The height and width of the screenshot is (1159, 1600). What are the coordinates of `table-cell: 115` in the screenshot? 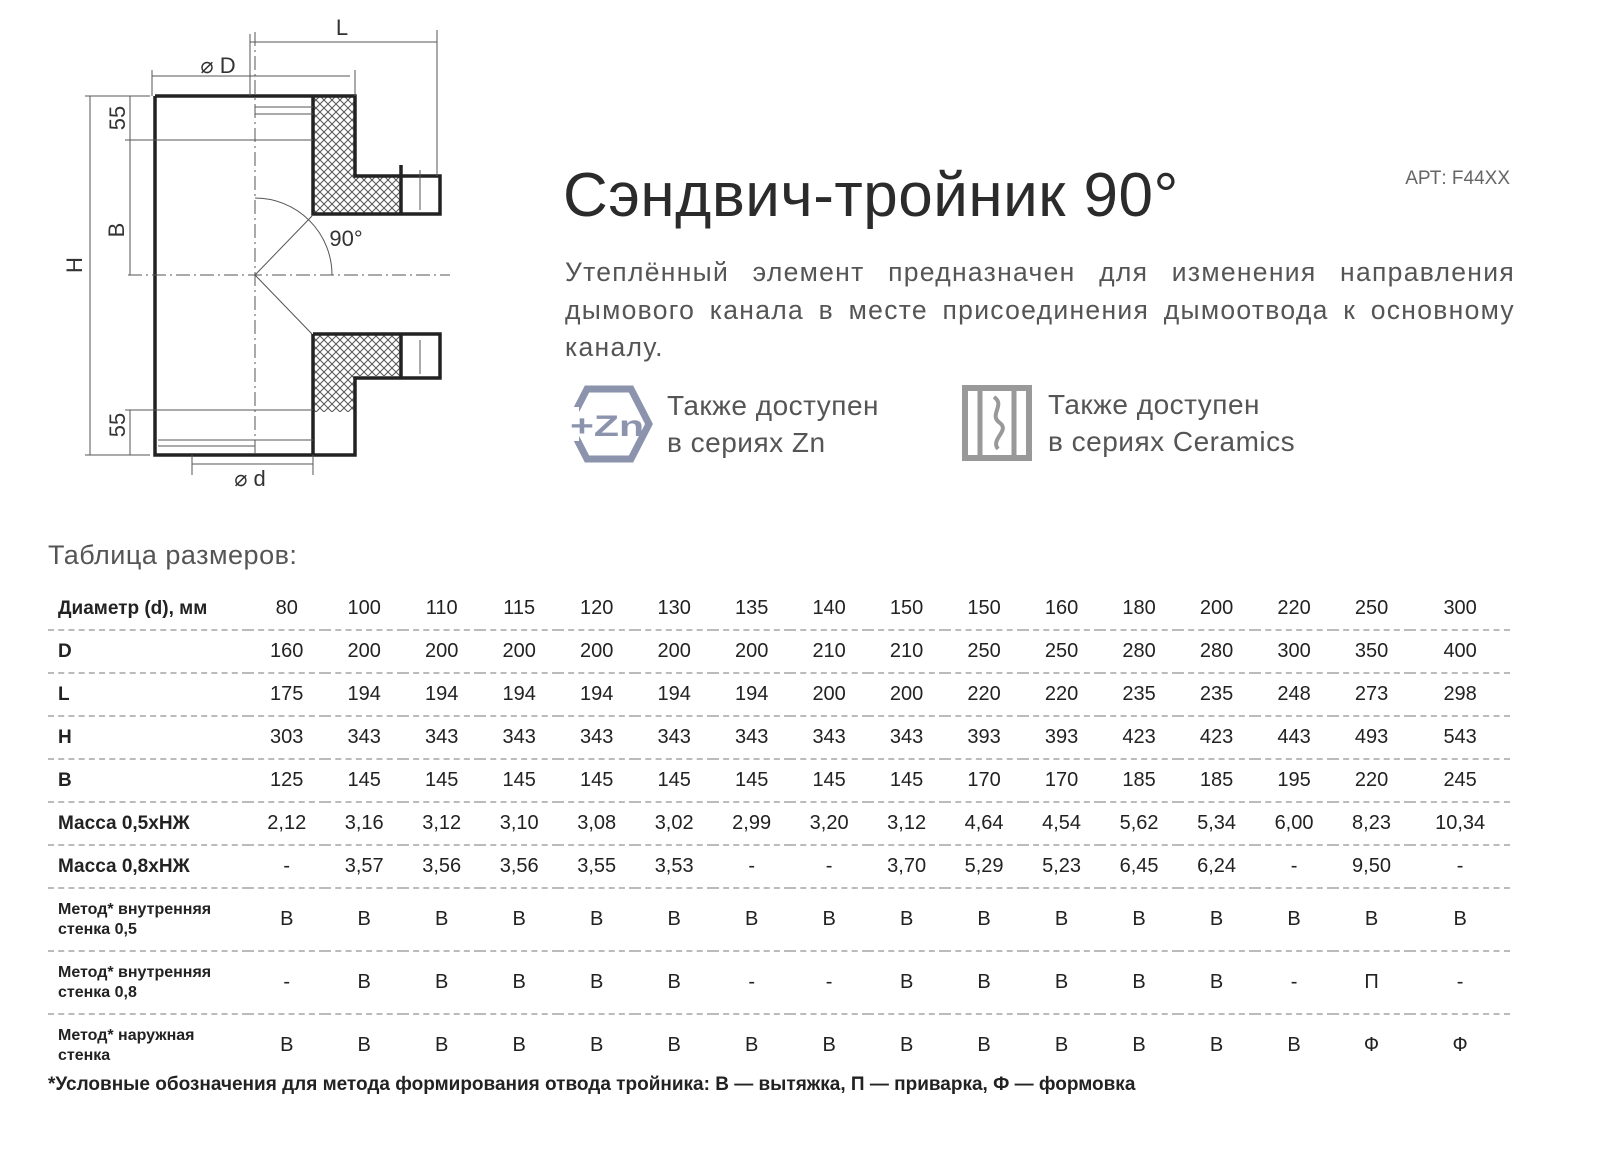 It's located at (519, 609).